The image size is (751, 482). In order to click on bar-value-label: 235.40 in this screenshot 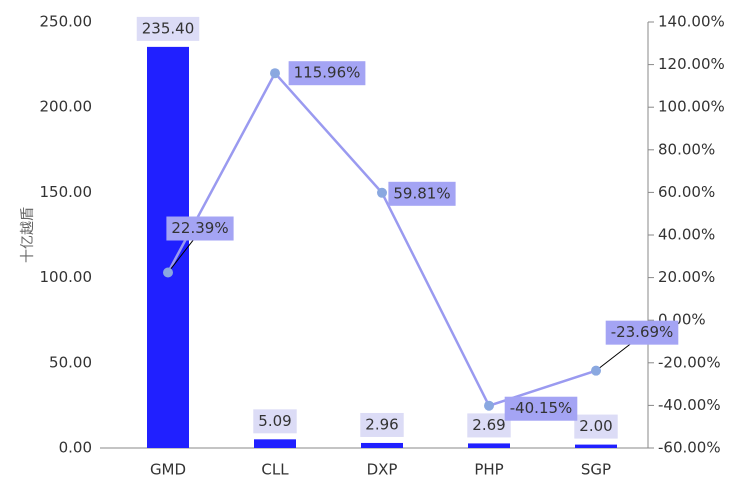, I will do `click(168, 28)`.